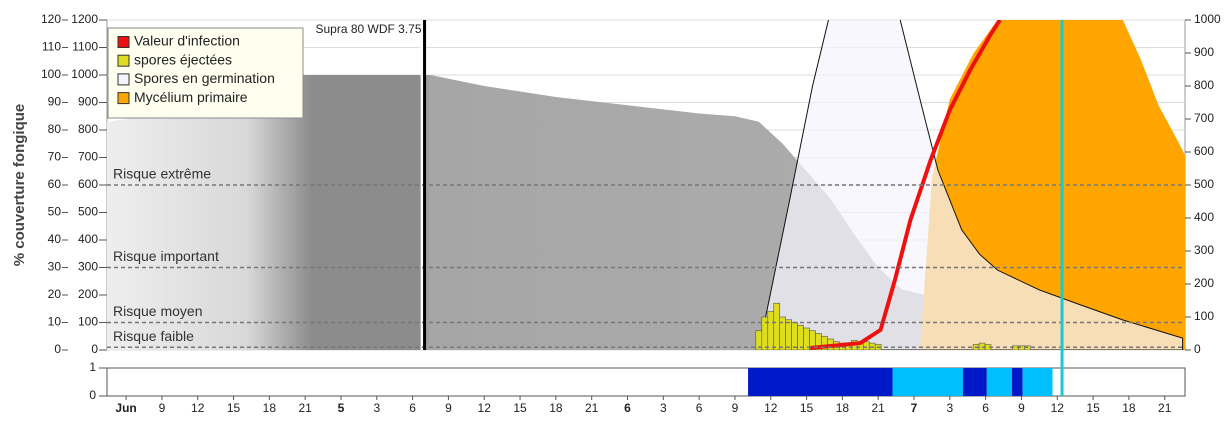 The width and height of the screenshot is (1228, 422). Describe the element at coordinates (51, 47) in the screenshot. I see `y-tick-label: 110` at that location.